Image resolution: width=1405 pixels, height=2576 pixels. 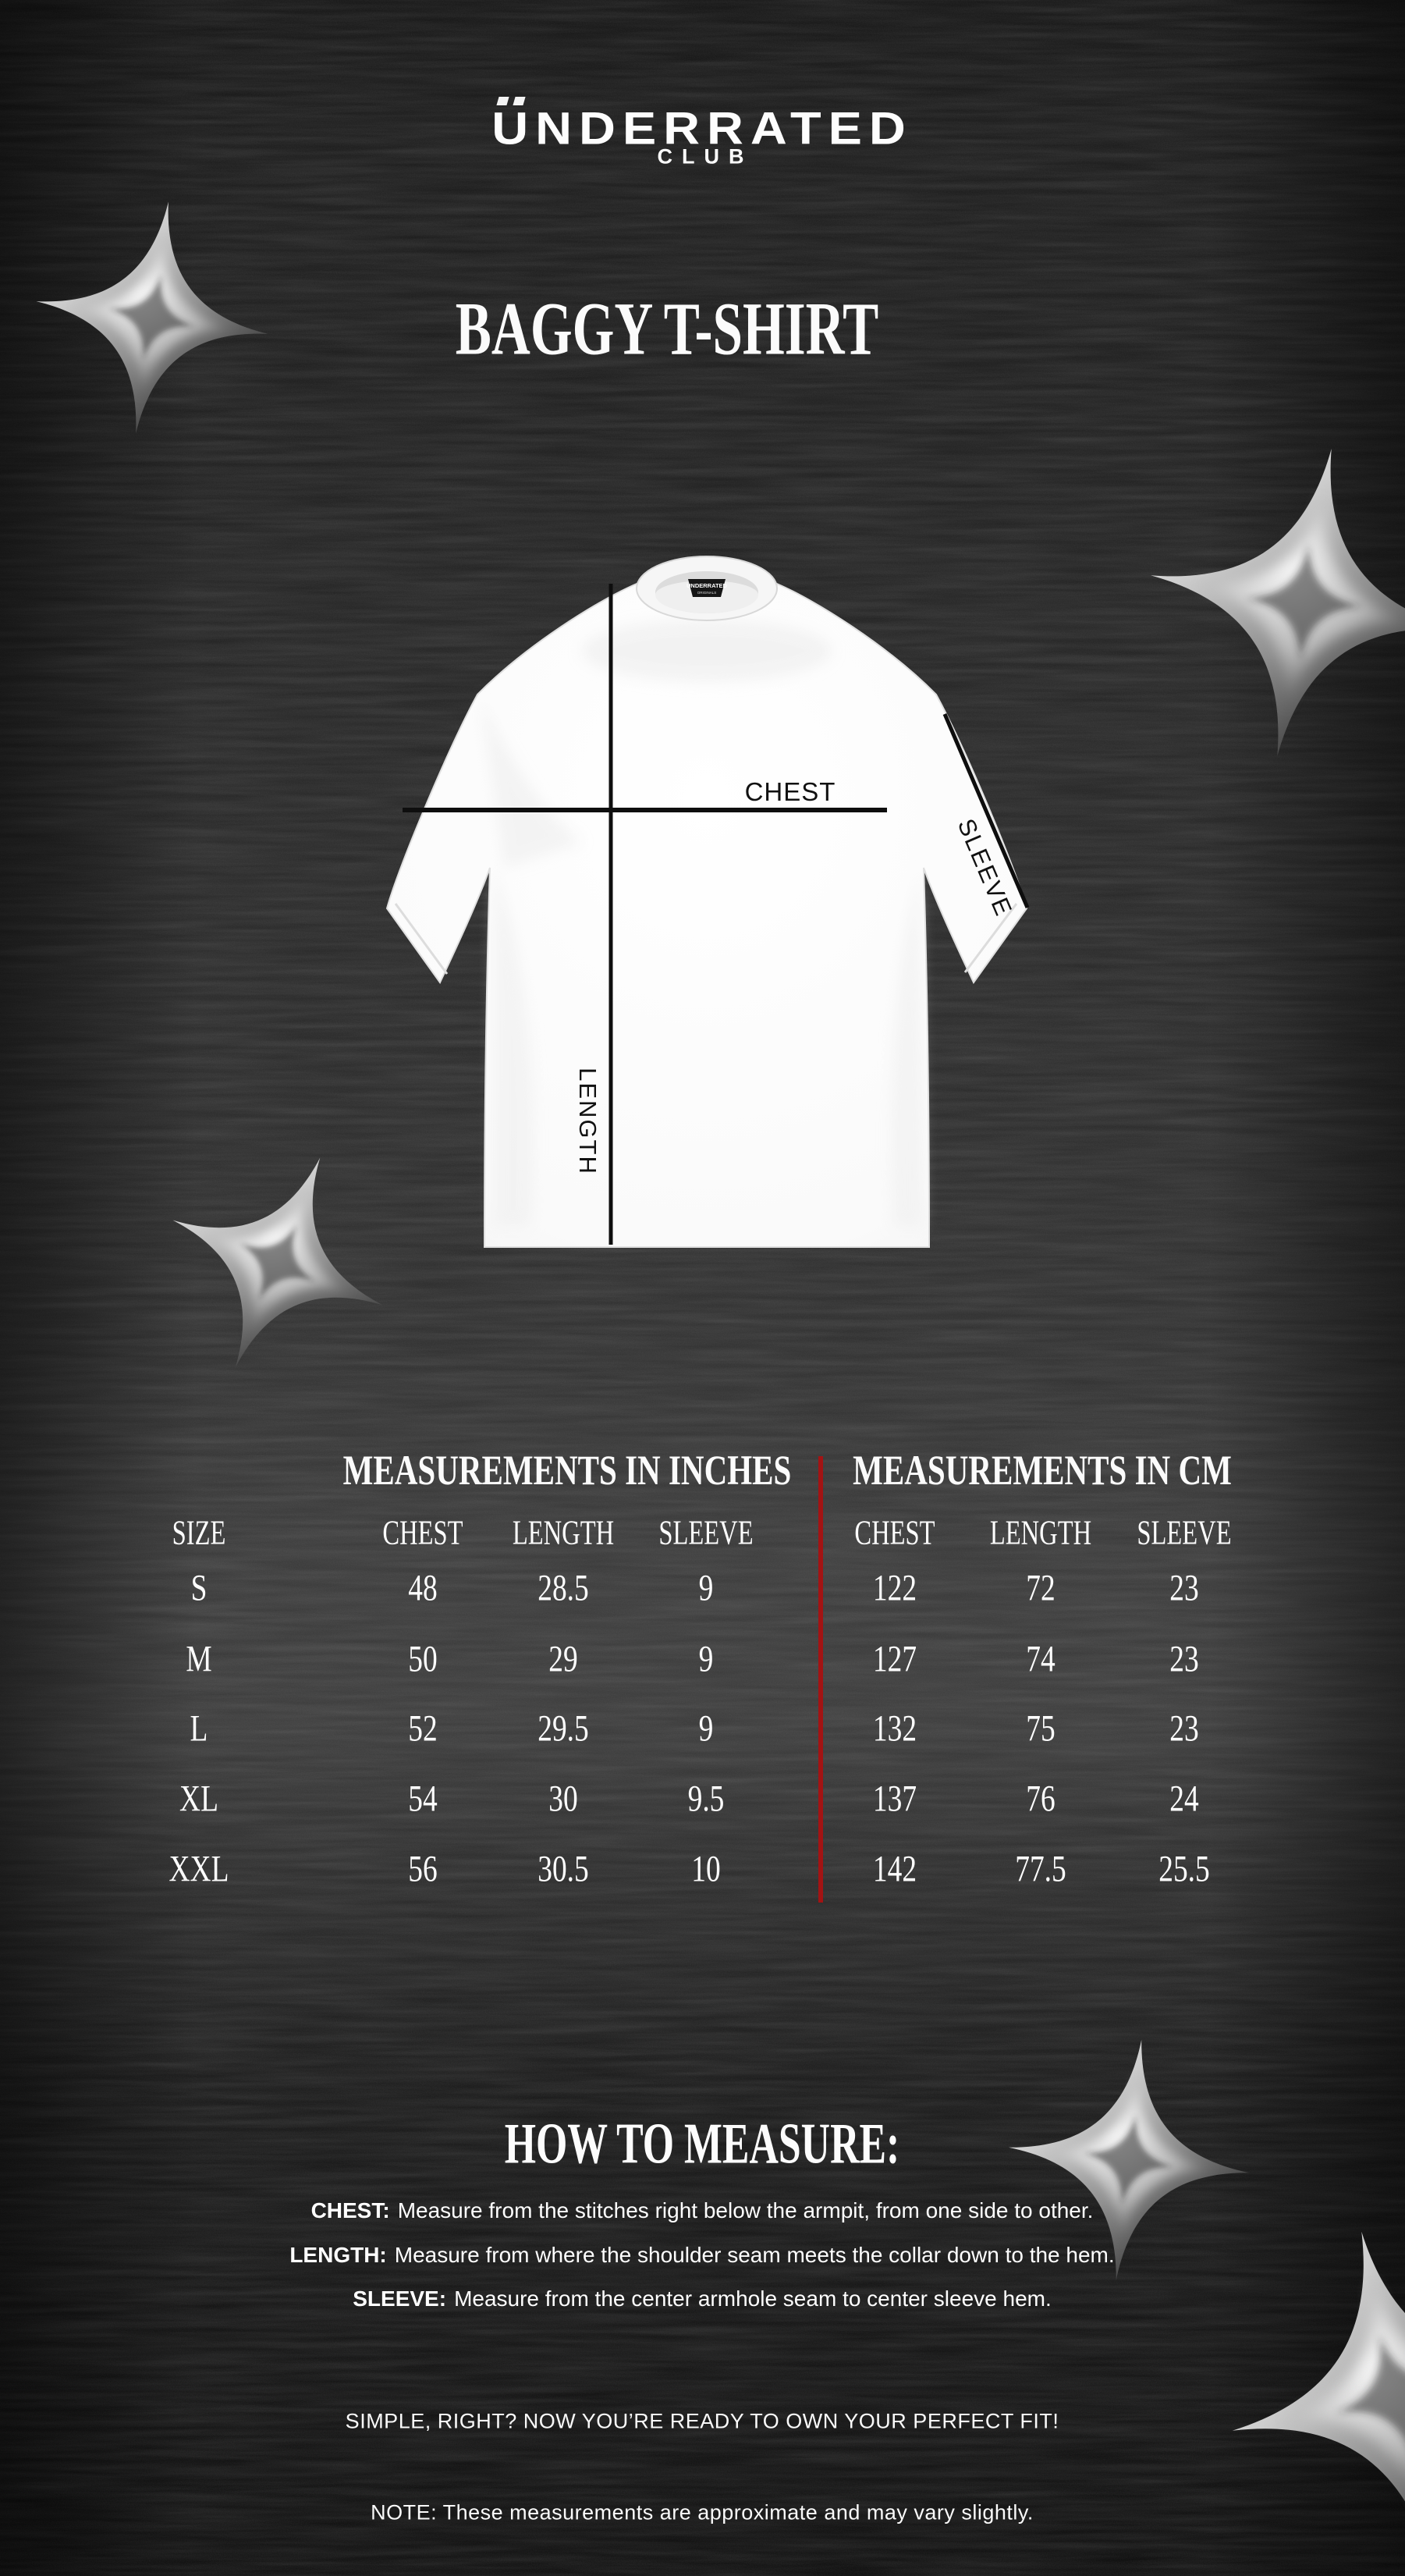 I want to click on inches-value-cell: 56, so click(x=423, y=1869).